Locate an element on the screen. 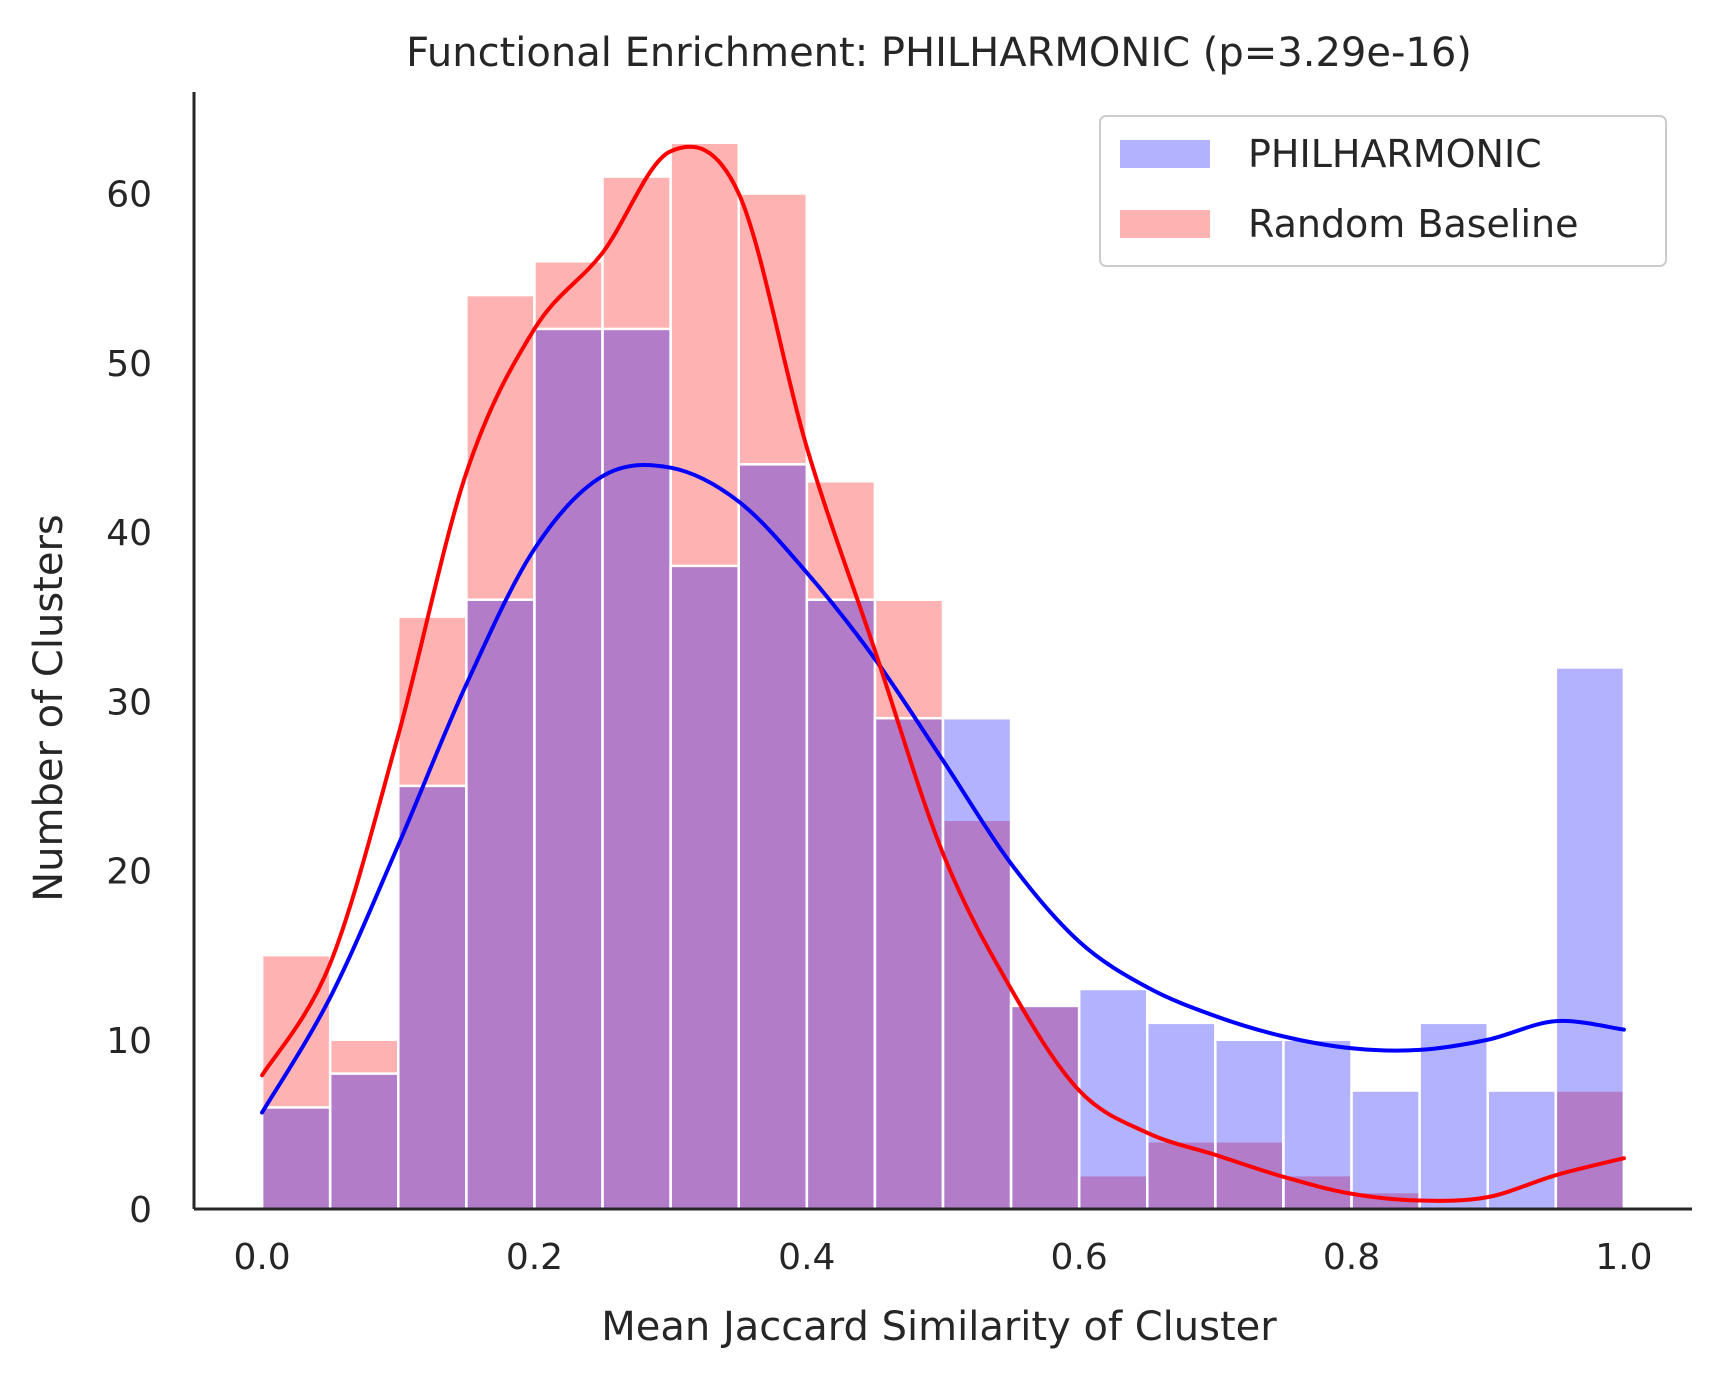 Image resolution: width=1710 pixels, height=1381 pixels. legend-box is located at coordinates (1383, 191).